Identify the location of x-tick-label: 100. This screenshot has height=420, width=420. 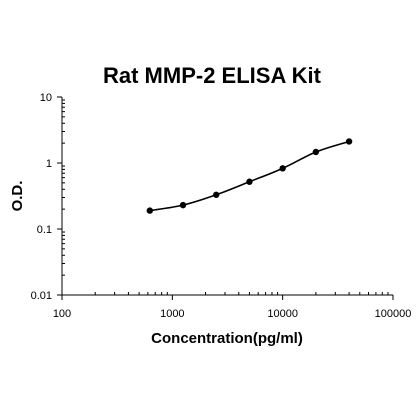
(62, 314).